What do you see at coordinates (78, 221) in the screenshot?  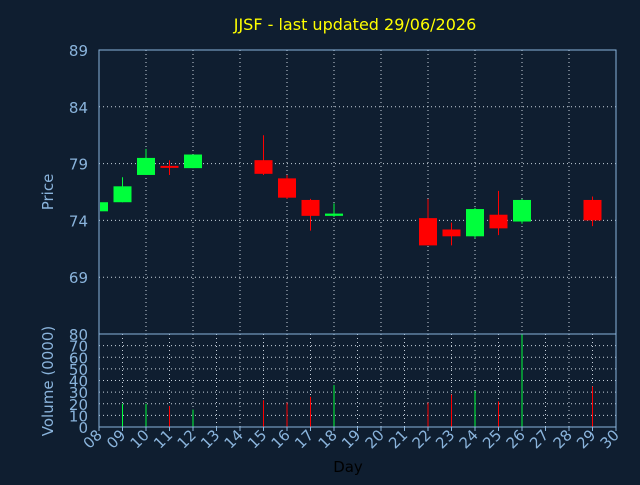 I see `price-tick-label: 74` at bounding box center [78, 221].